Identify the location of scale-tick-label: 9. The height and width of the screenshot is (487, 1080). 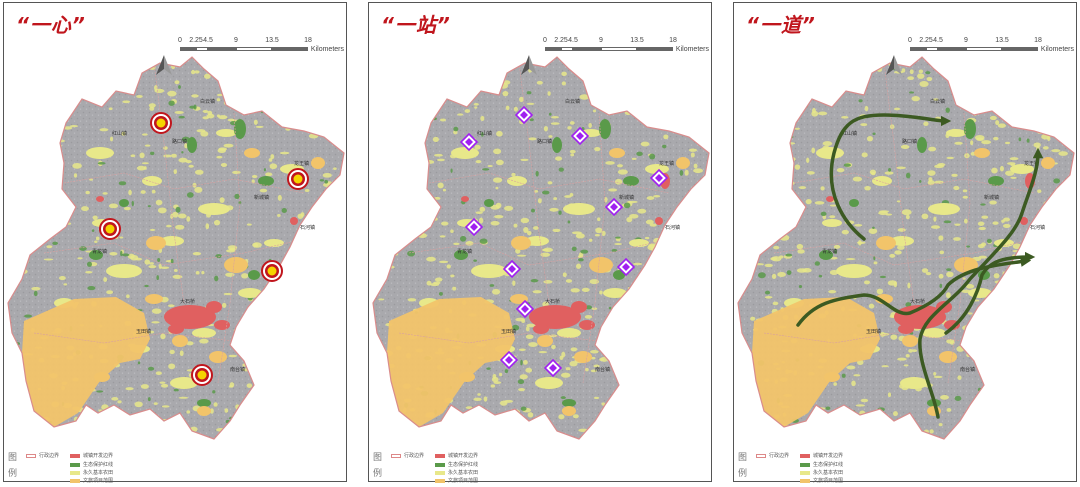
(236, 40).